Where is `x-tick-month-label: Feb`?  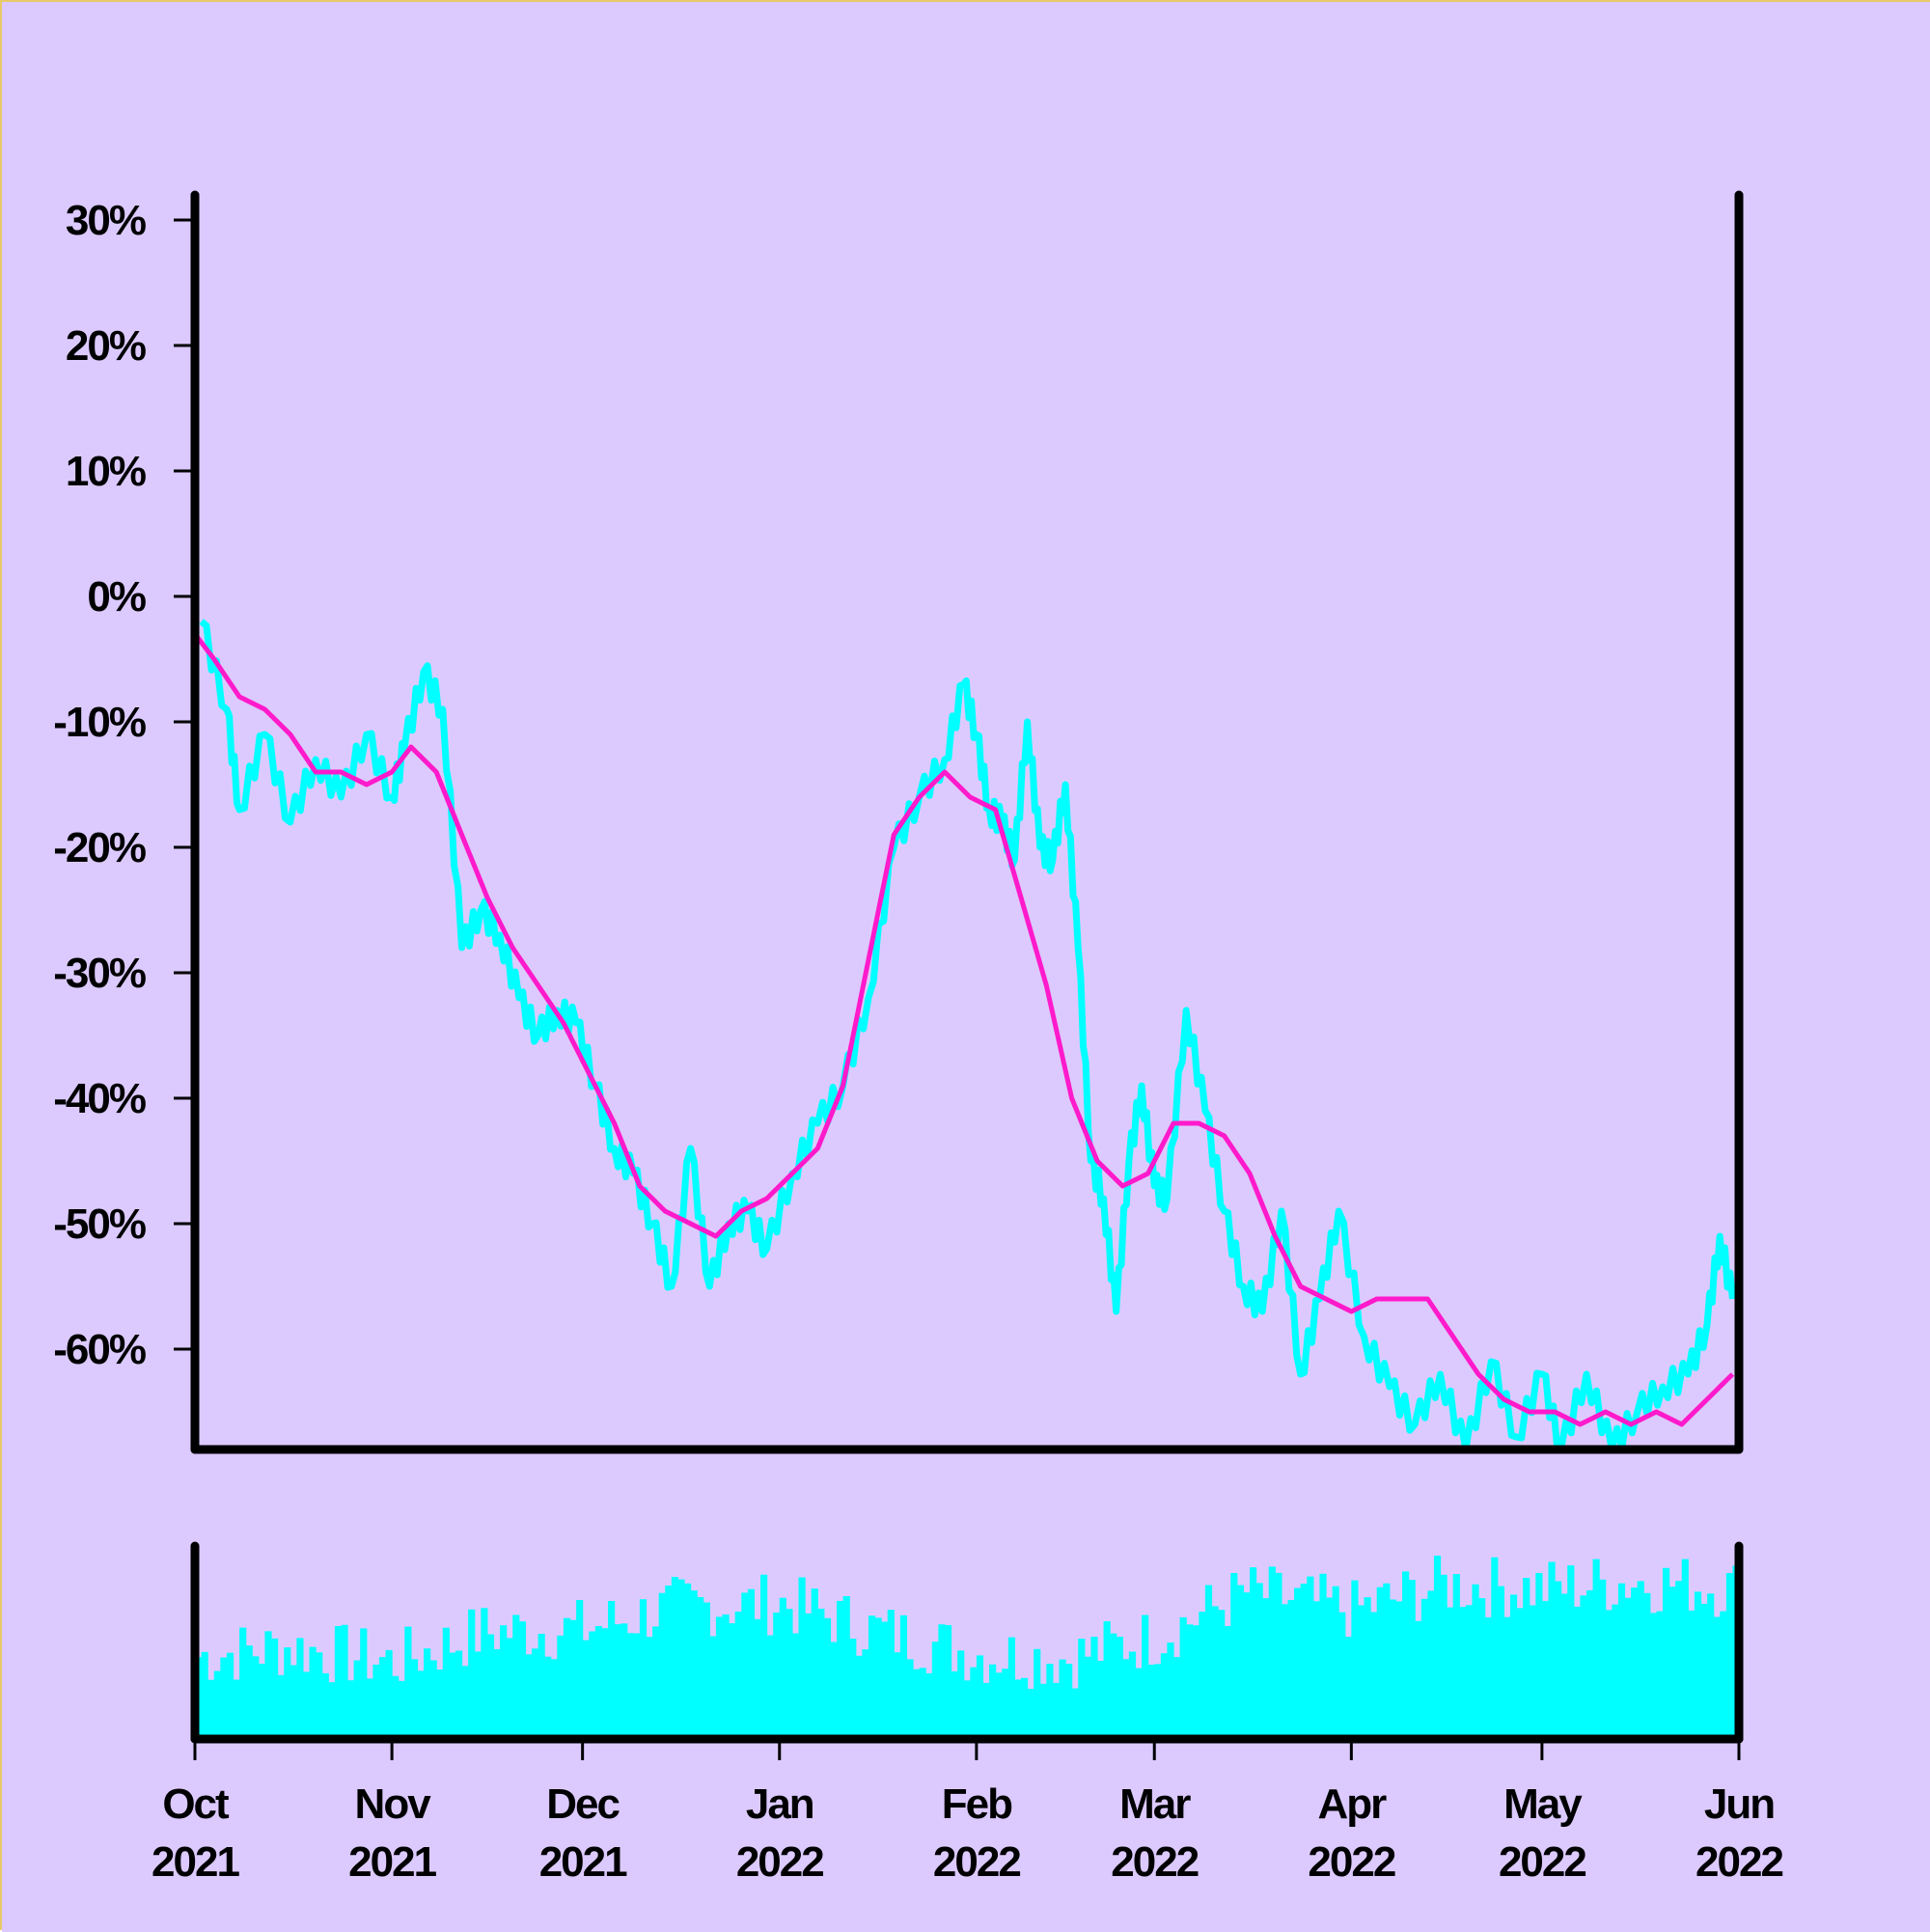 x-tick-month-label: Feb is located at coordinates (977, 1804).